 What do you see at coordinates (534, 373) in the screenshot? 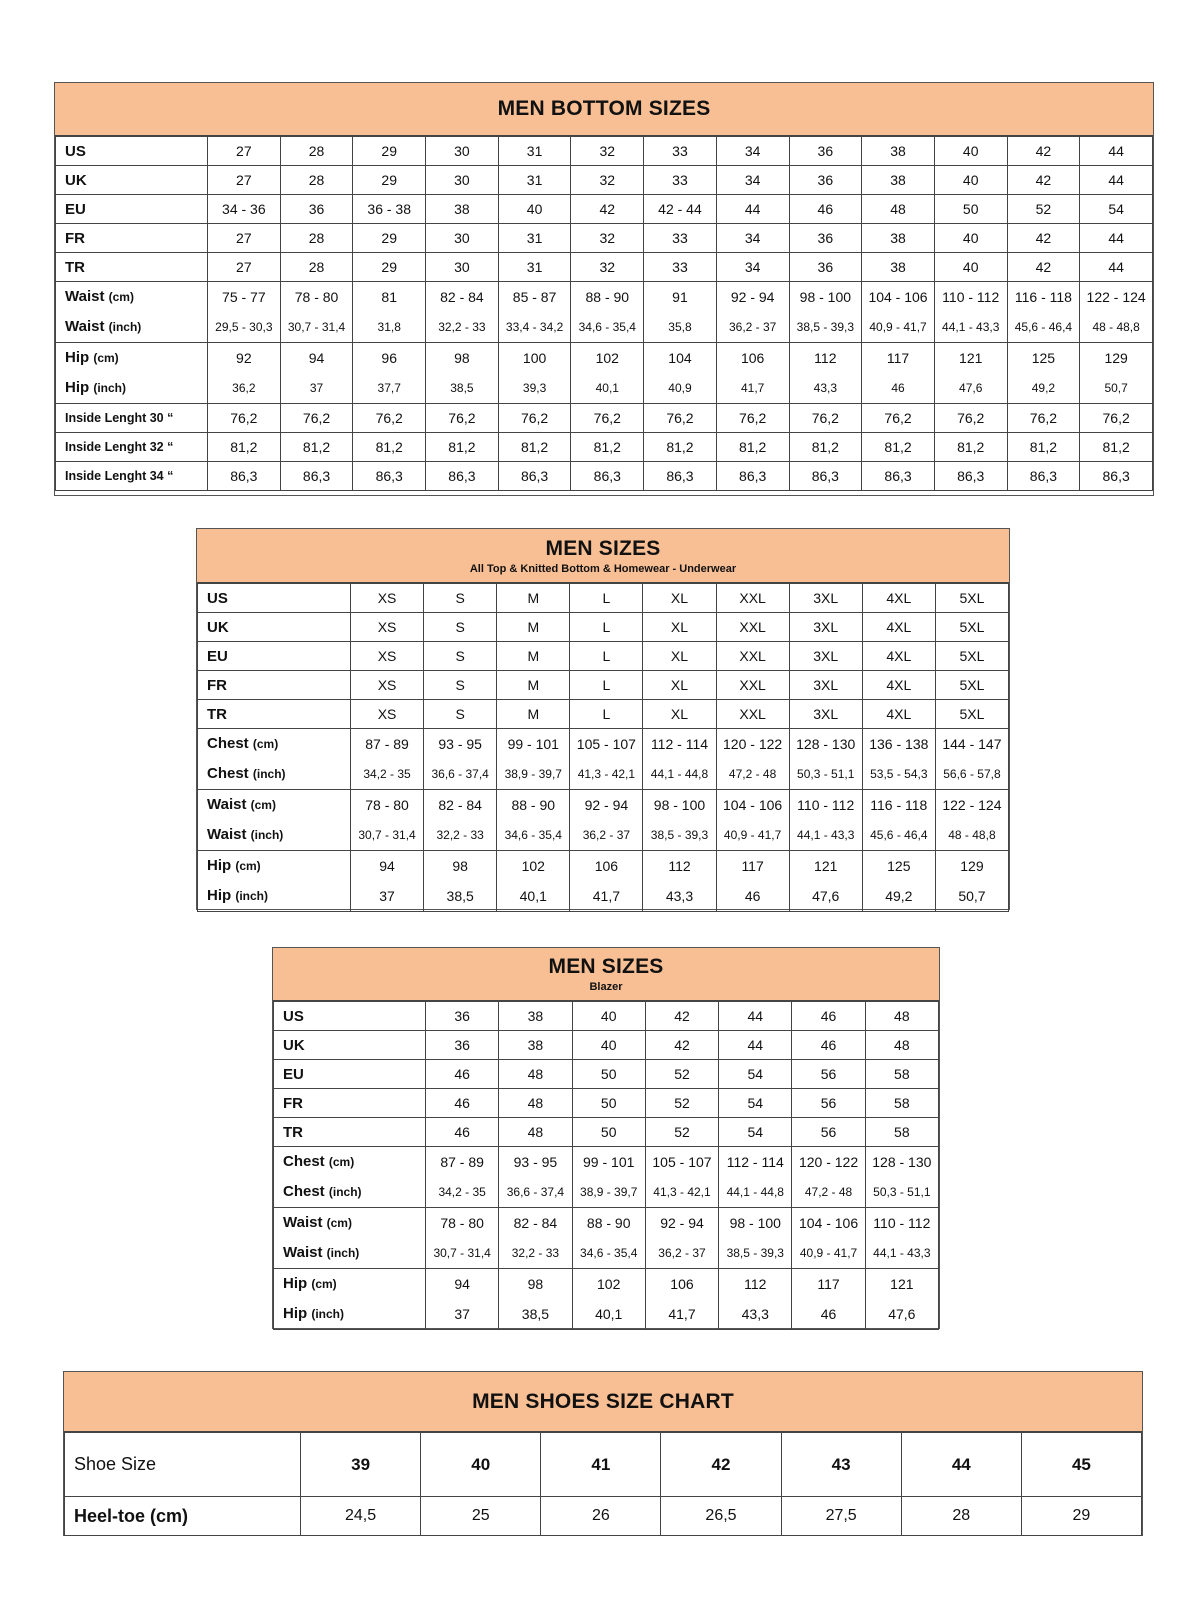
I see `size-cell: 100 39,3` at bounding box center [534, 373].